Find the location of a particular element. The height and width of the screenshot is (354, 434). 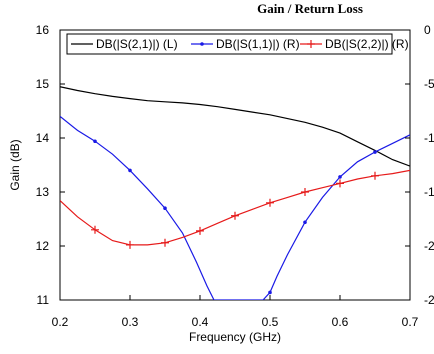

y-left-tick-label: 12 is located at coordinates (43, 246).